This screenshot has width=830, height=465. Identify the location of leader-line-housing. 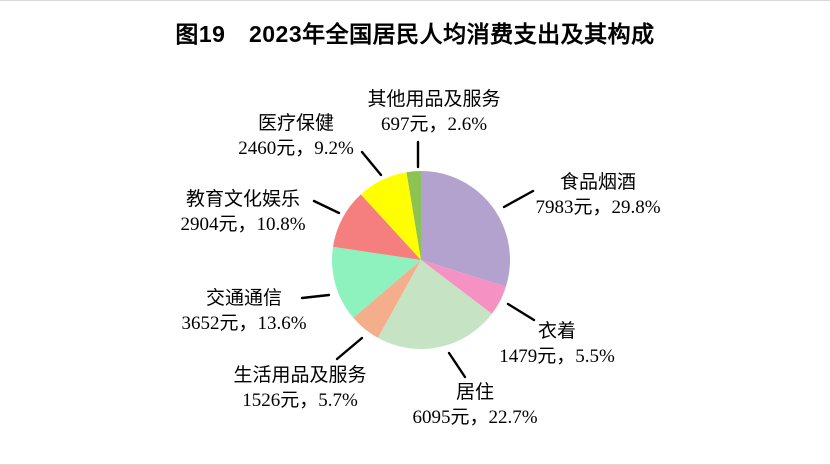
(457, 365).